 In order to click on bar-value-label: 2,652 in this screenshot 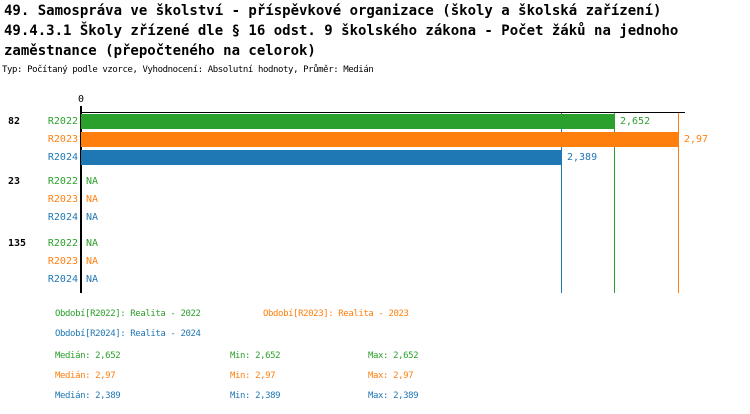, I will do `click(635, 121)`.